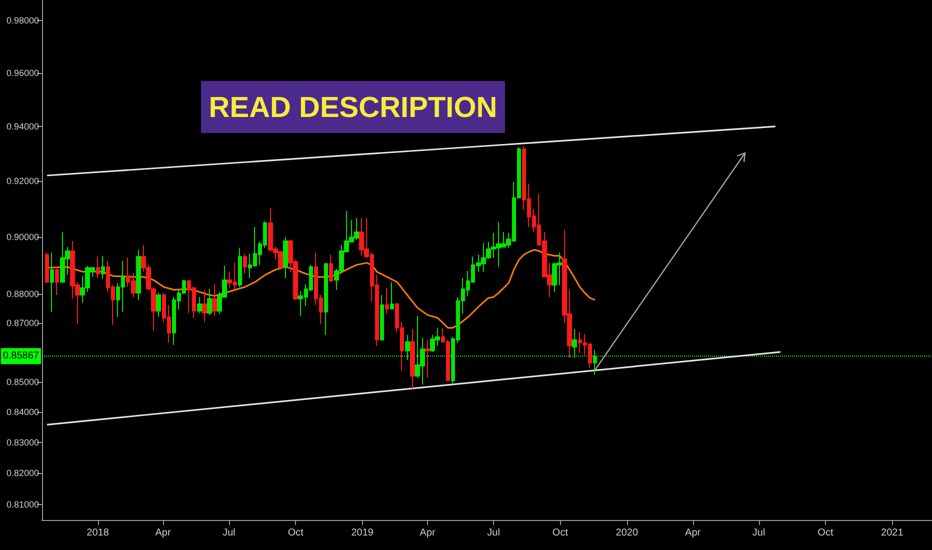 The height and width of the screenshot is (550, 932). Describe the element at coordinates (321, 289) in the screenshot. I see `line-series` at that location.